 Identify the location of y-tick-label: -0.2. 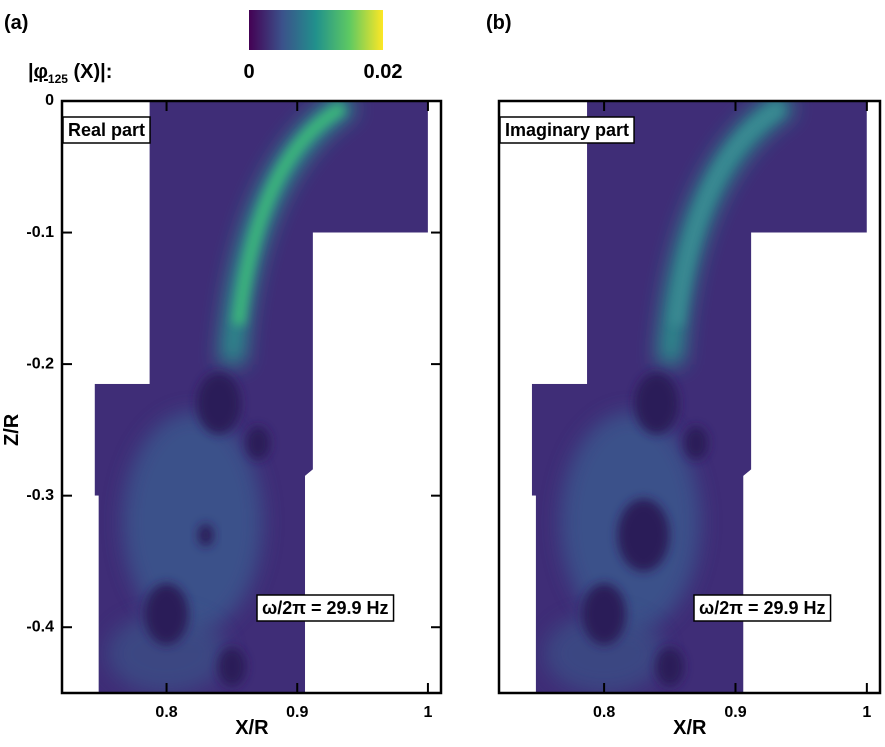
(40, 363).